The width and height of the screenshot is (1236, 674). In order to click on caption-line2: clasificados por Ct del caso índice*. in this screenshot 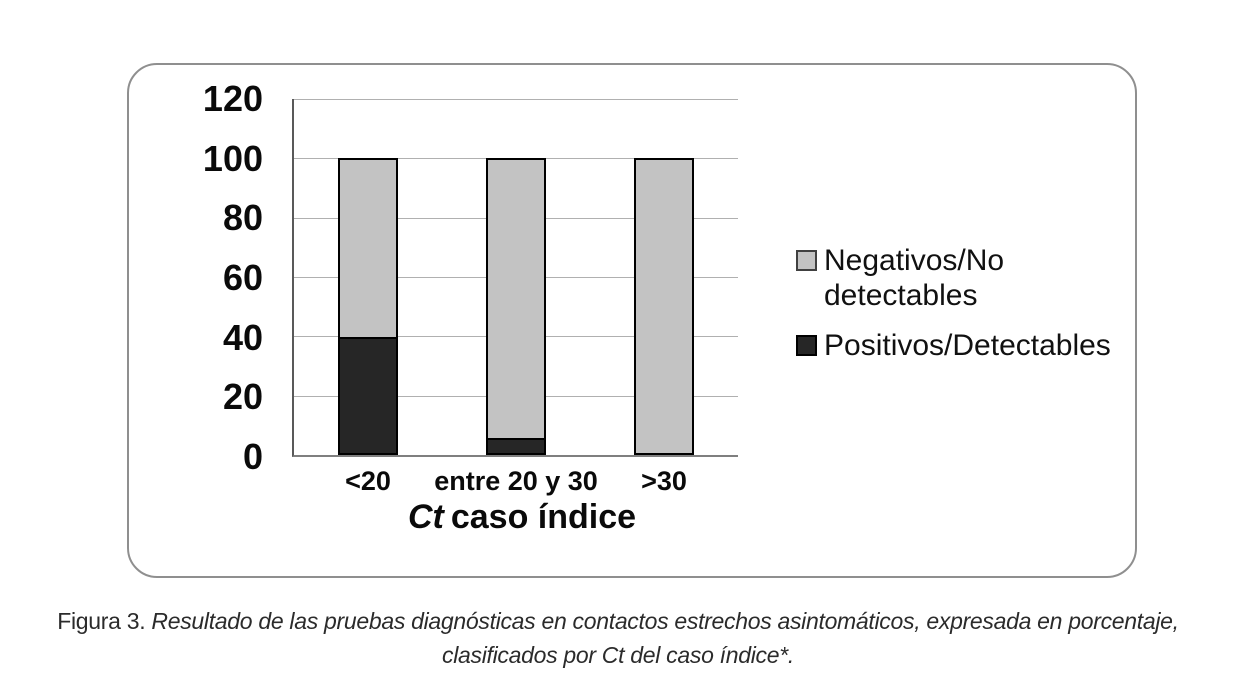, I will do `click(618, 655)`.